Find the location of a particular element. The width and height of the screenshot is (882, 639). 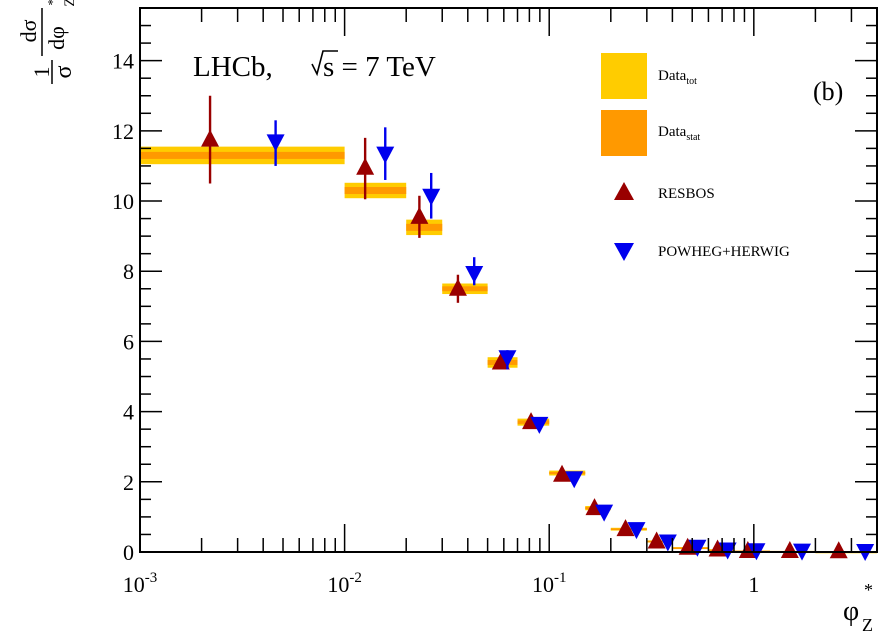

sqrt-s-label: s = 7 TeV is located at coordinates (373, 66).